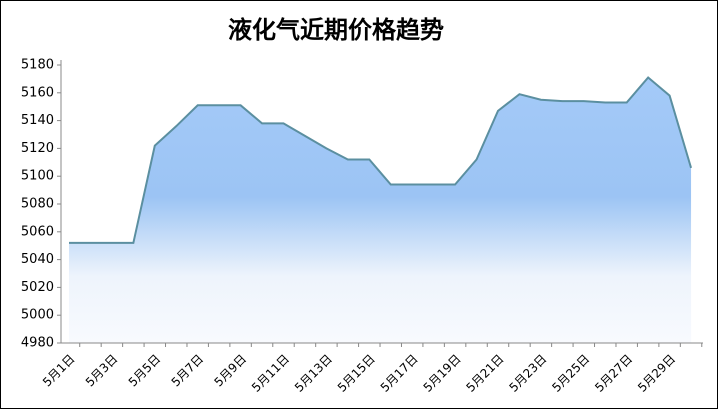 The width and height of the screenshot is (718, 409). I want to click on y-tick-label: 5160, so click(37, 92).